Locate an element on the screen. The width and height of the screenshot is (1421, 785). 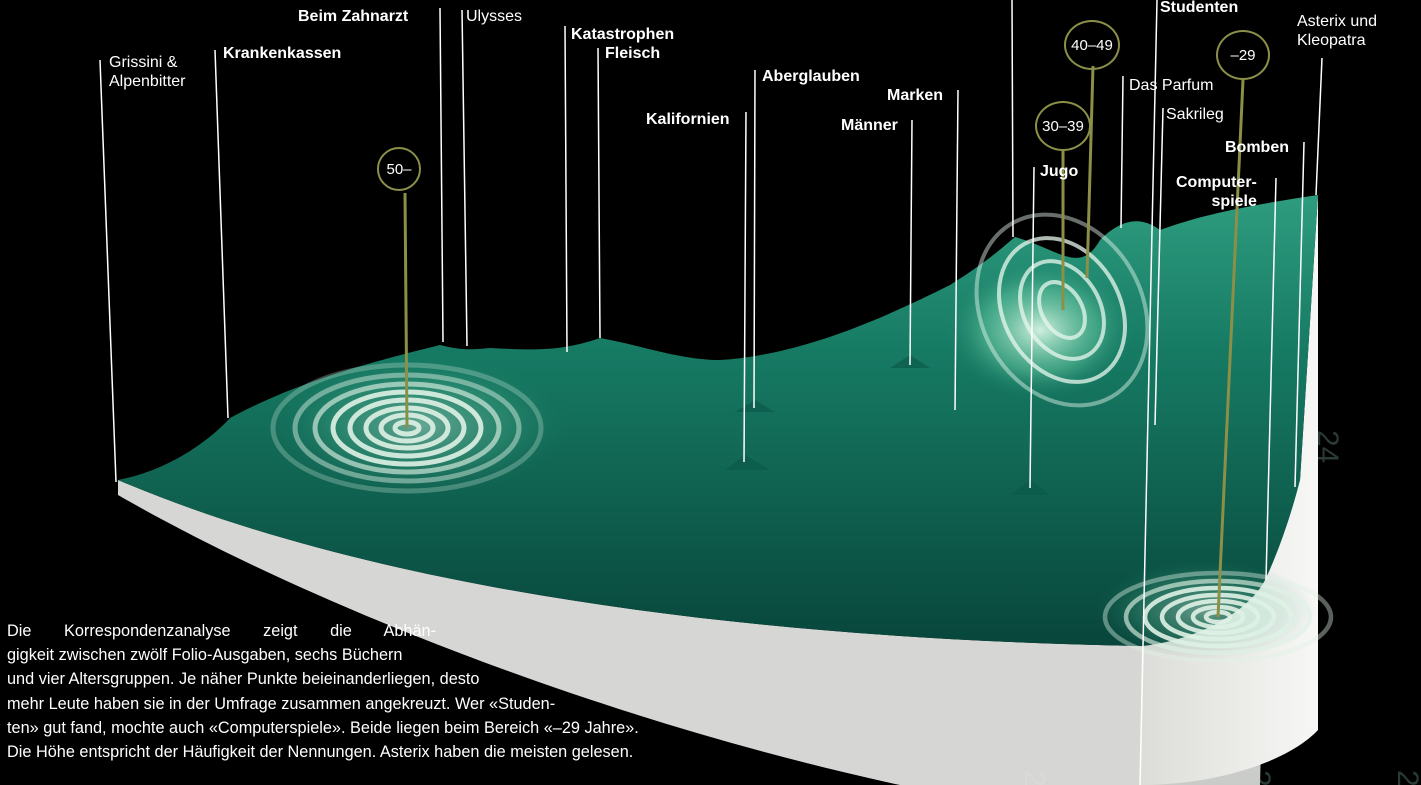
label-computerspiele: Computer- spiele is located at coordinates (1216, 192).